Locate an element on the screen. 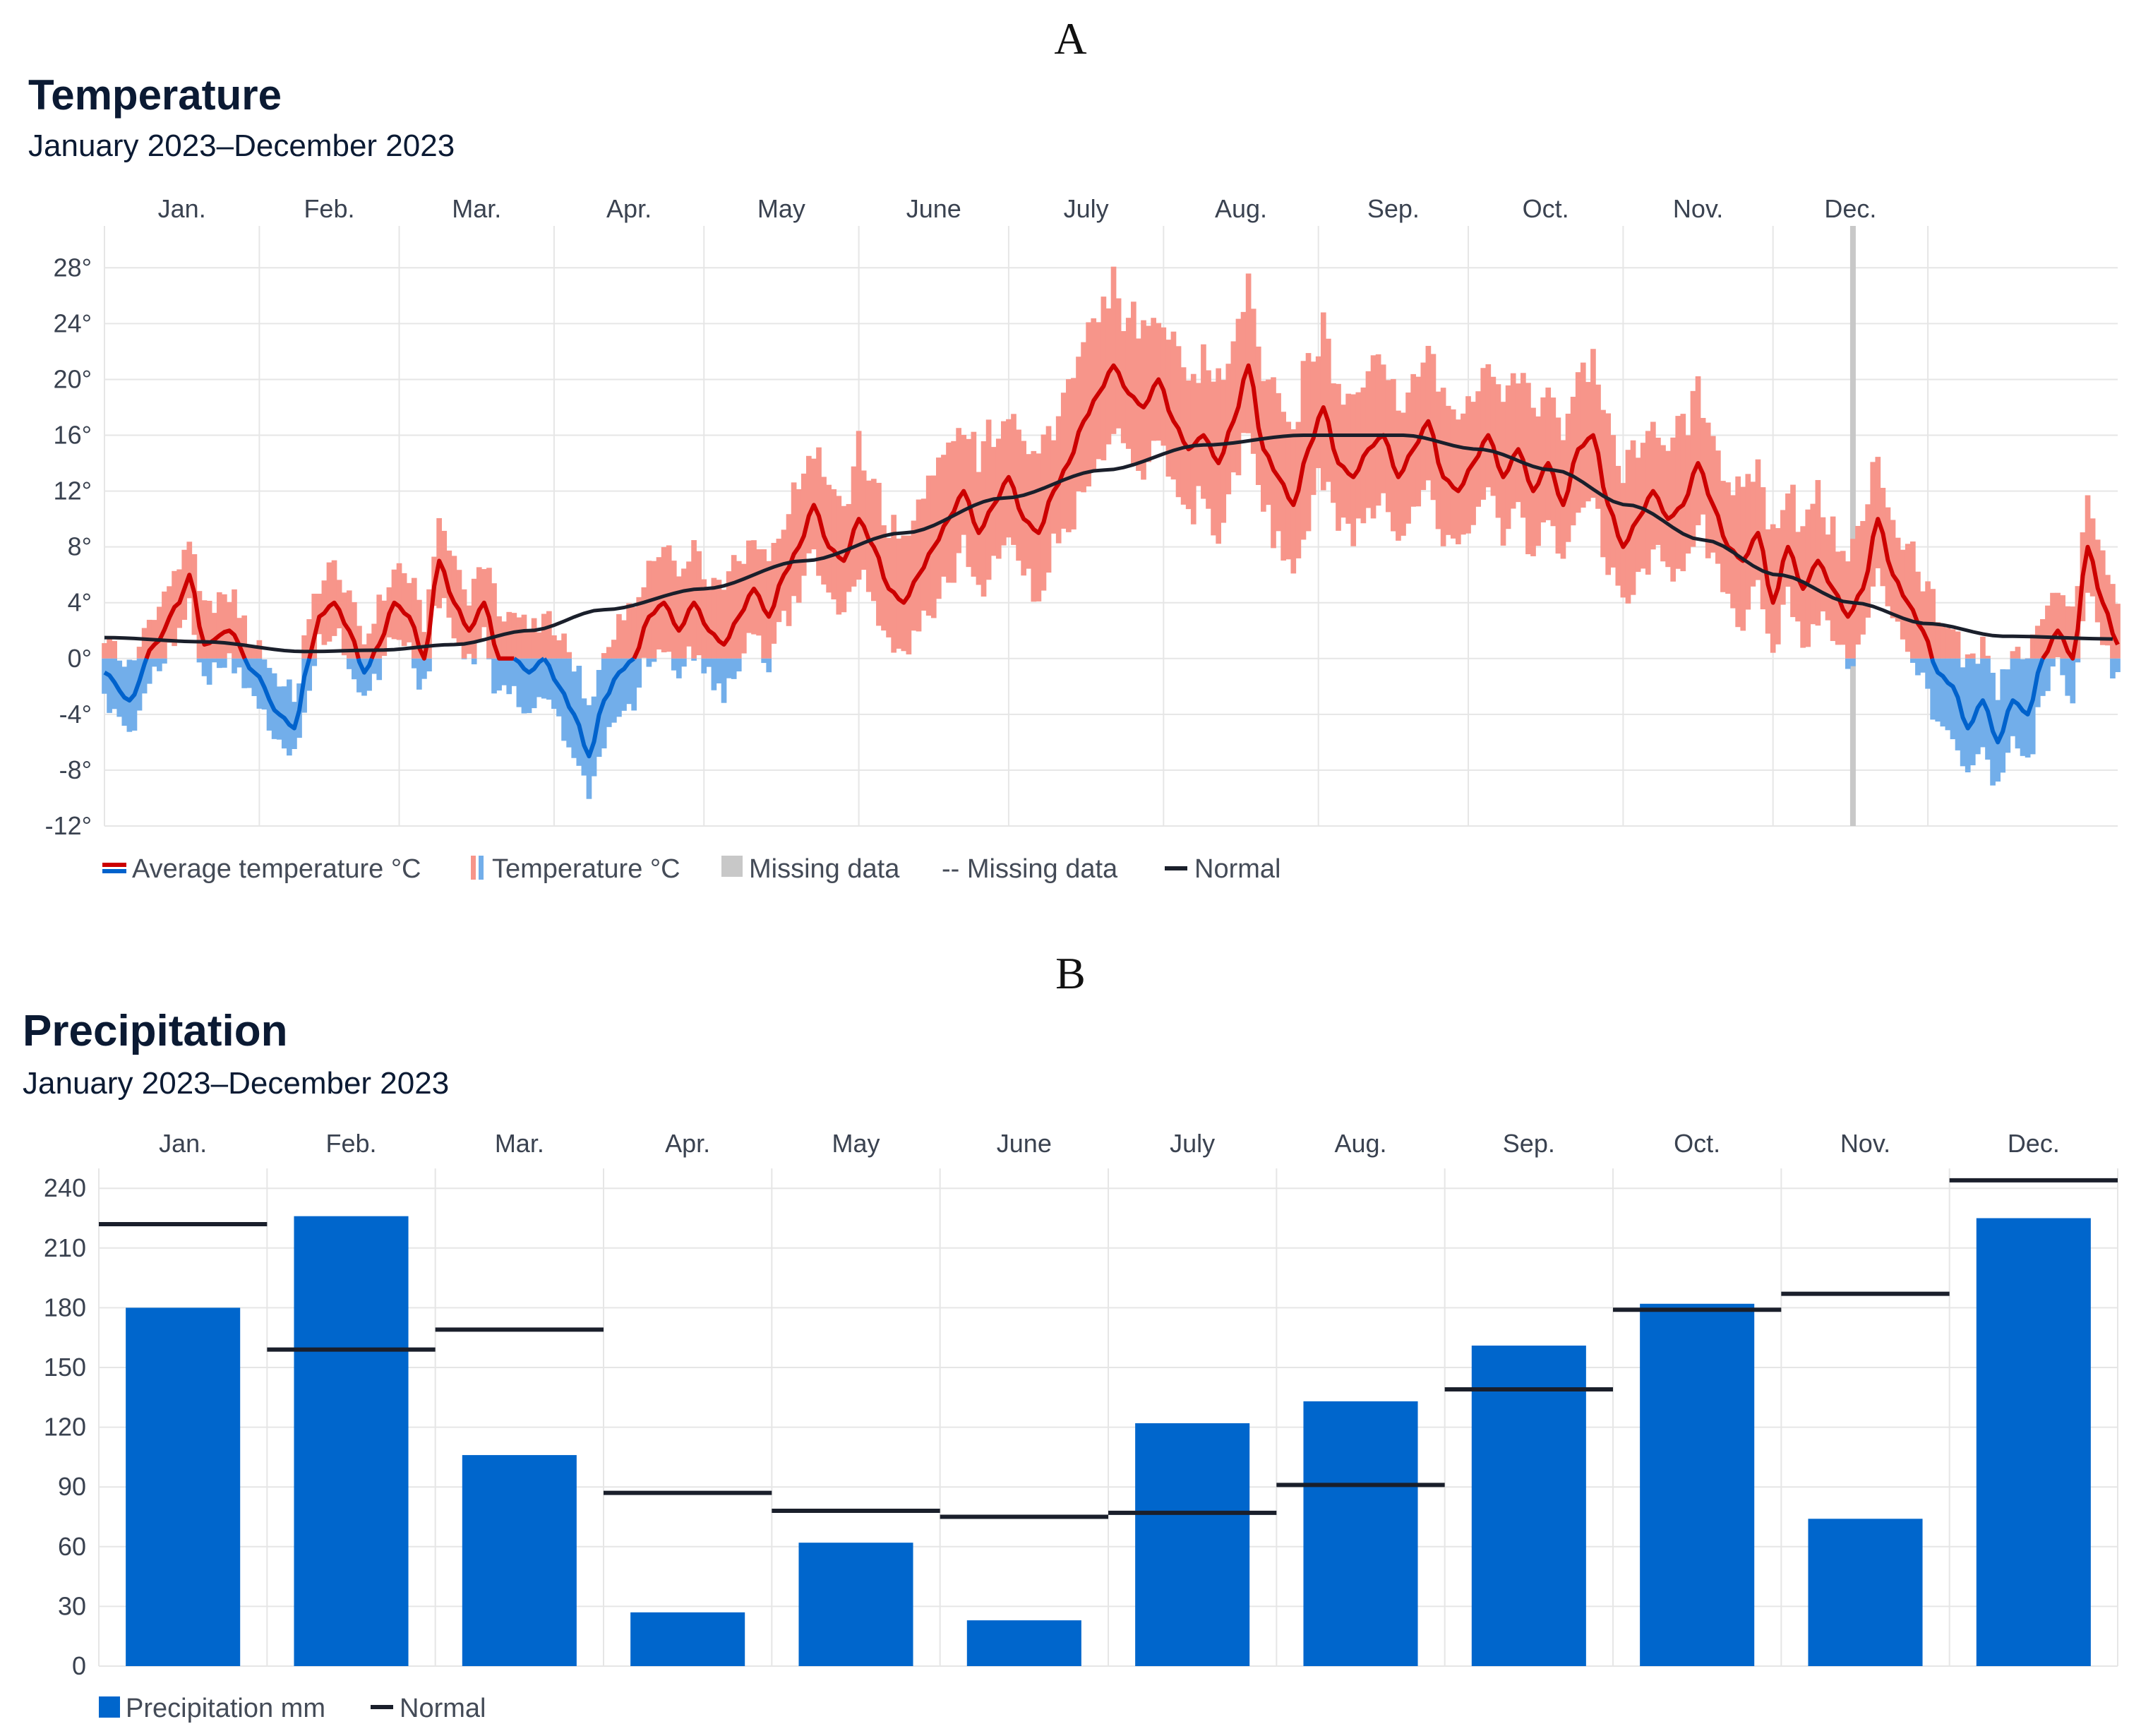 Image resolution: width=2141 pixels, height=1736 pixels. temp-month-label: Dec. is located at coordinates (1850, 208).